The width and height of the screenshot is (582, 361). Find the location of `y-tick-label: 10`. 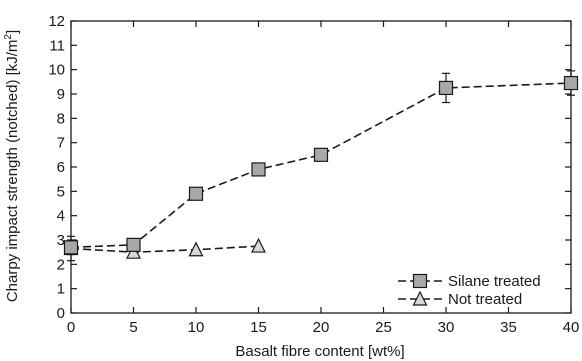

y-tick-label: 10 is located at coordinates (56, 70).